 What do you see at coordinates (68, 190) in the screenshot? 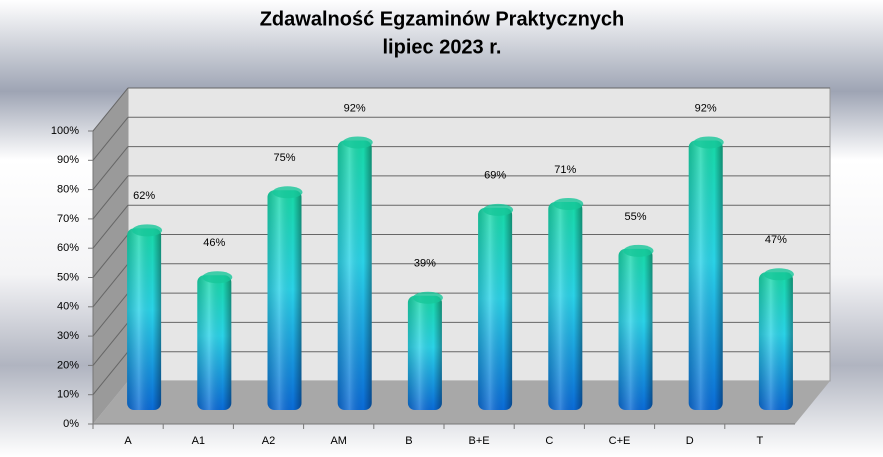
I see `y-tick-label: 80%` at bounding box center [68, 190].